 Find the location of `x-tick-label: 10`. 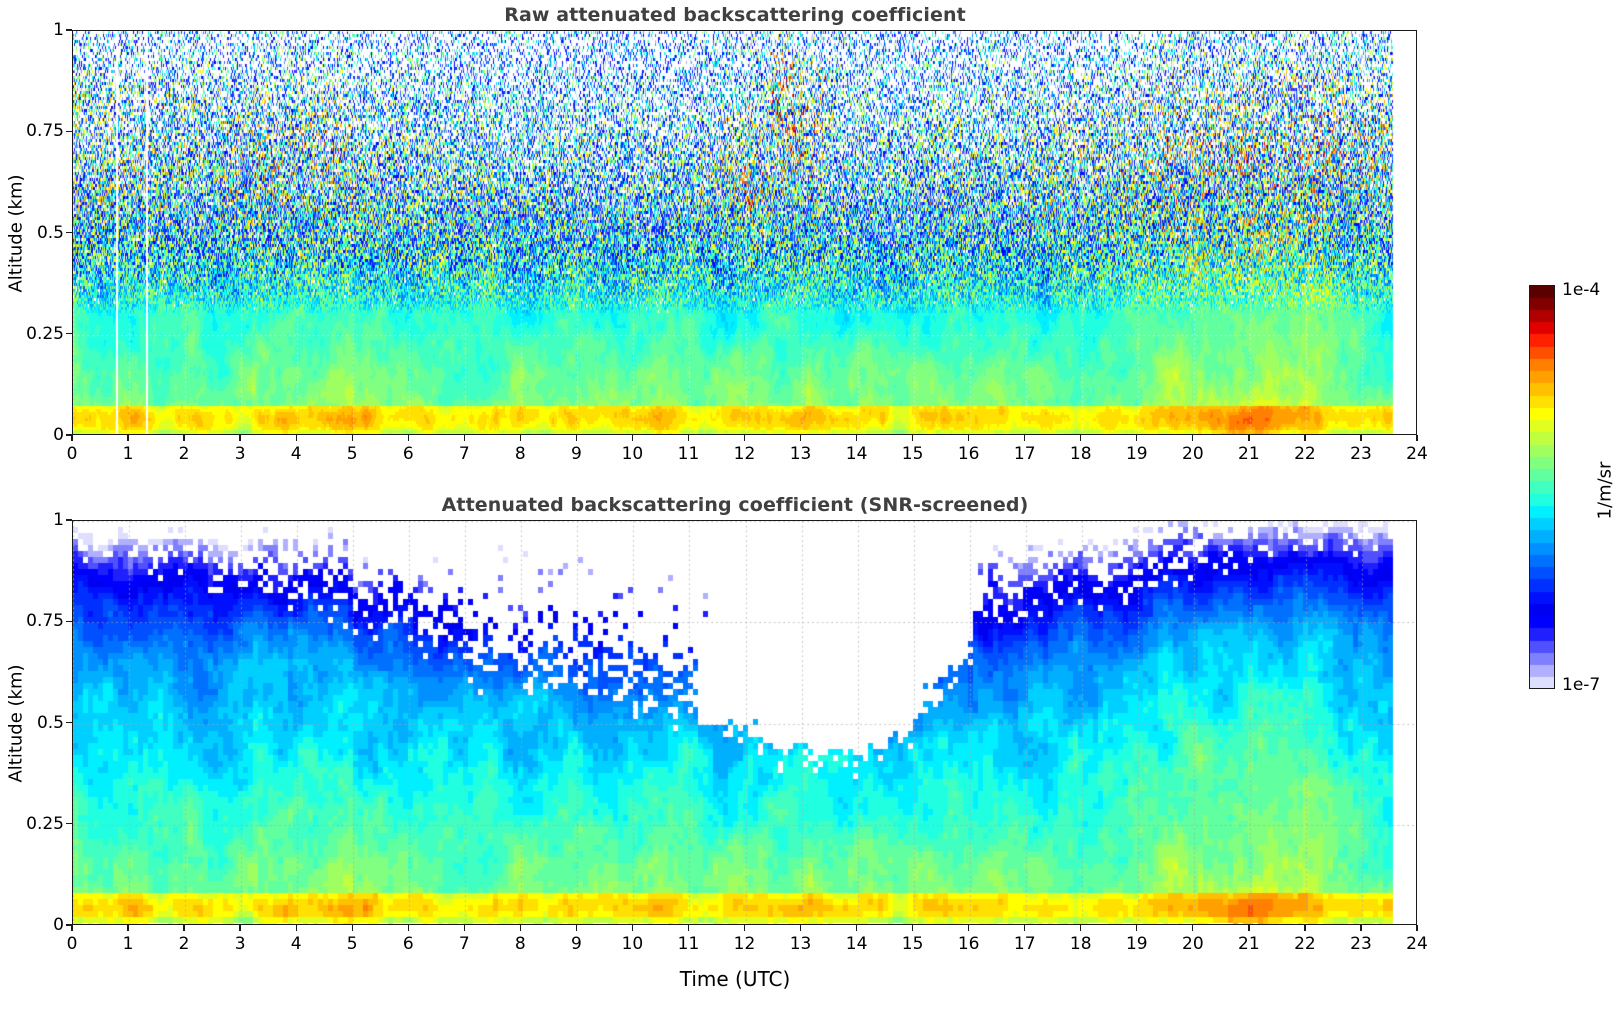

x-tick-label: 10 is located at coordinates (632, 454).